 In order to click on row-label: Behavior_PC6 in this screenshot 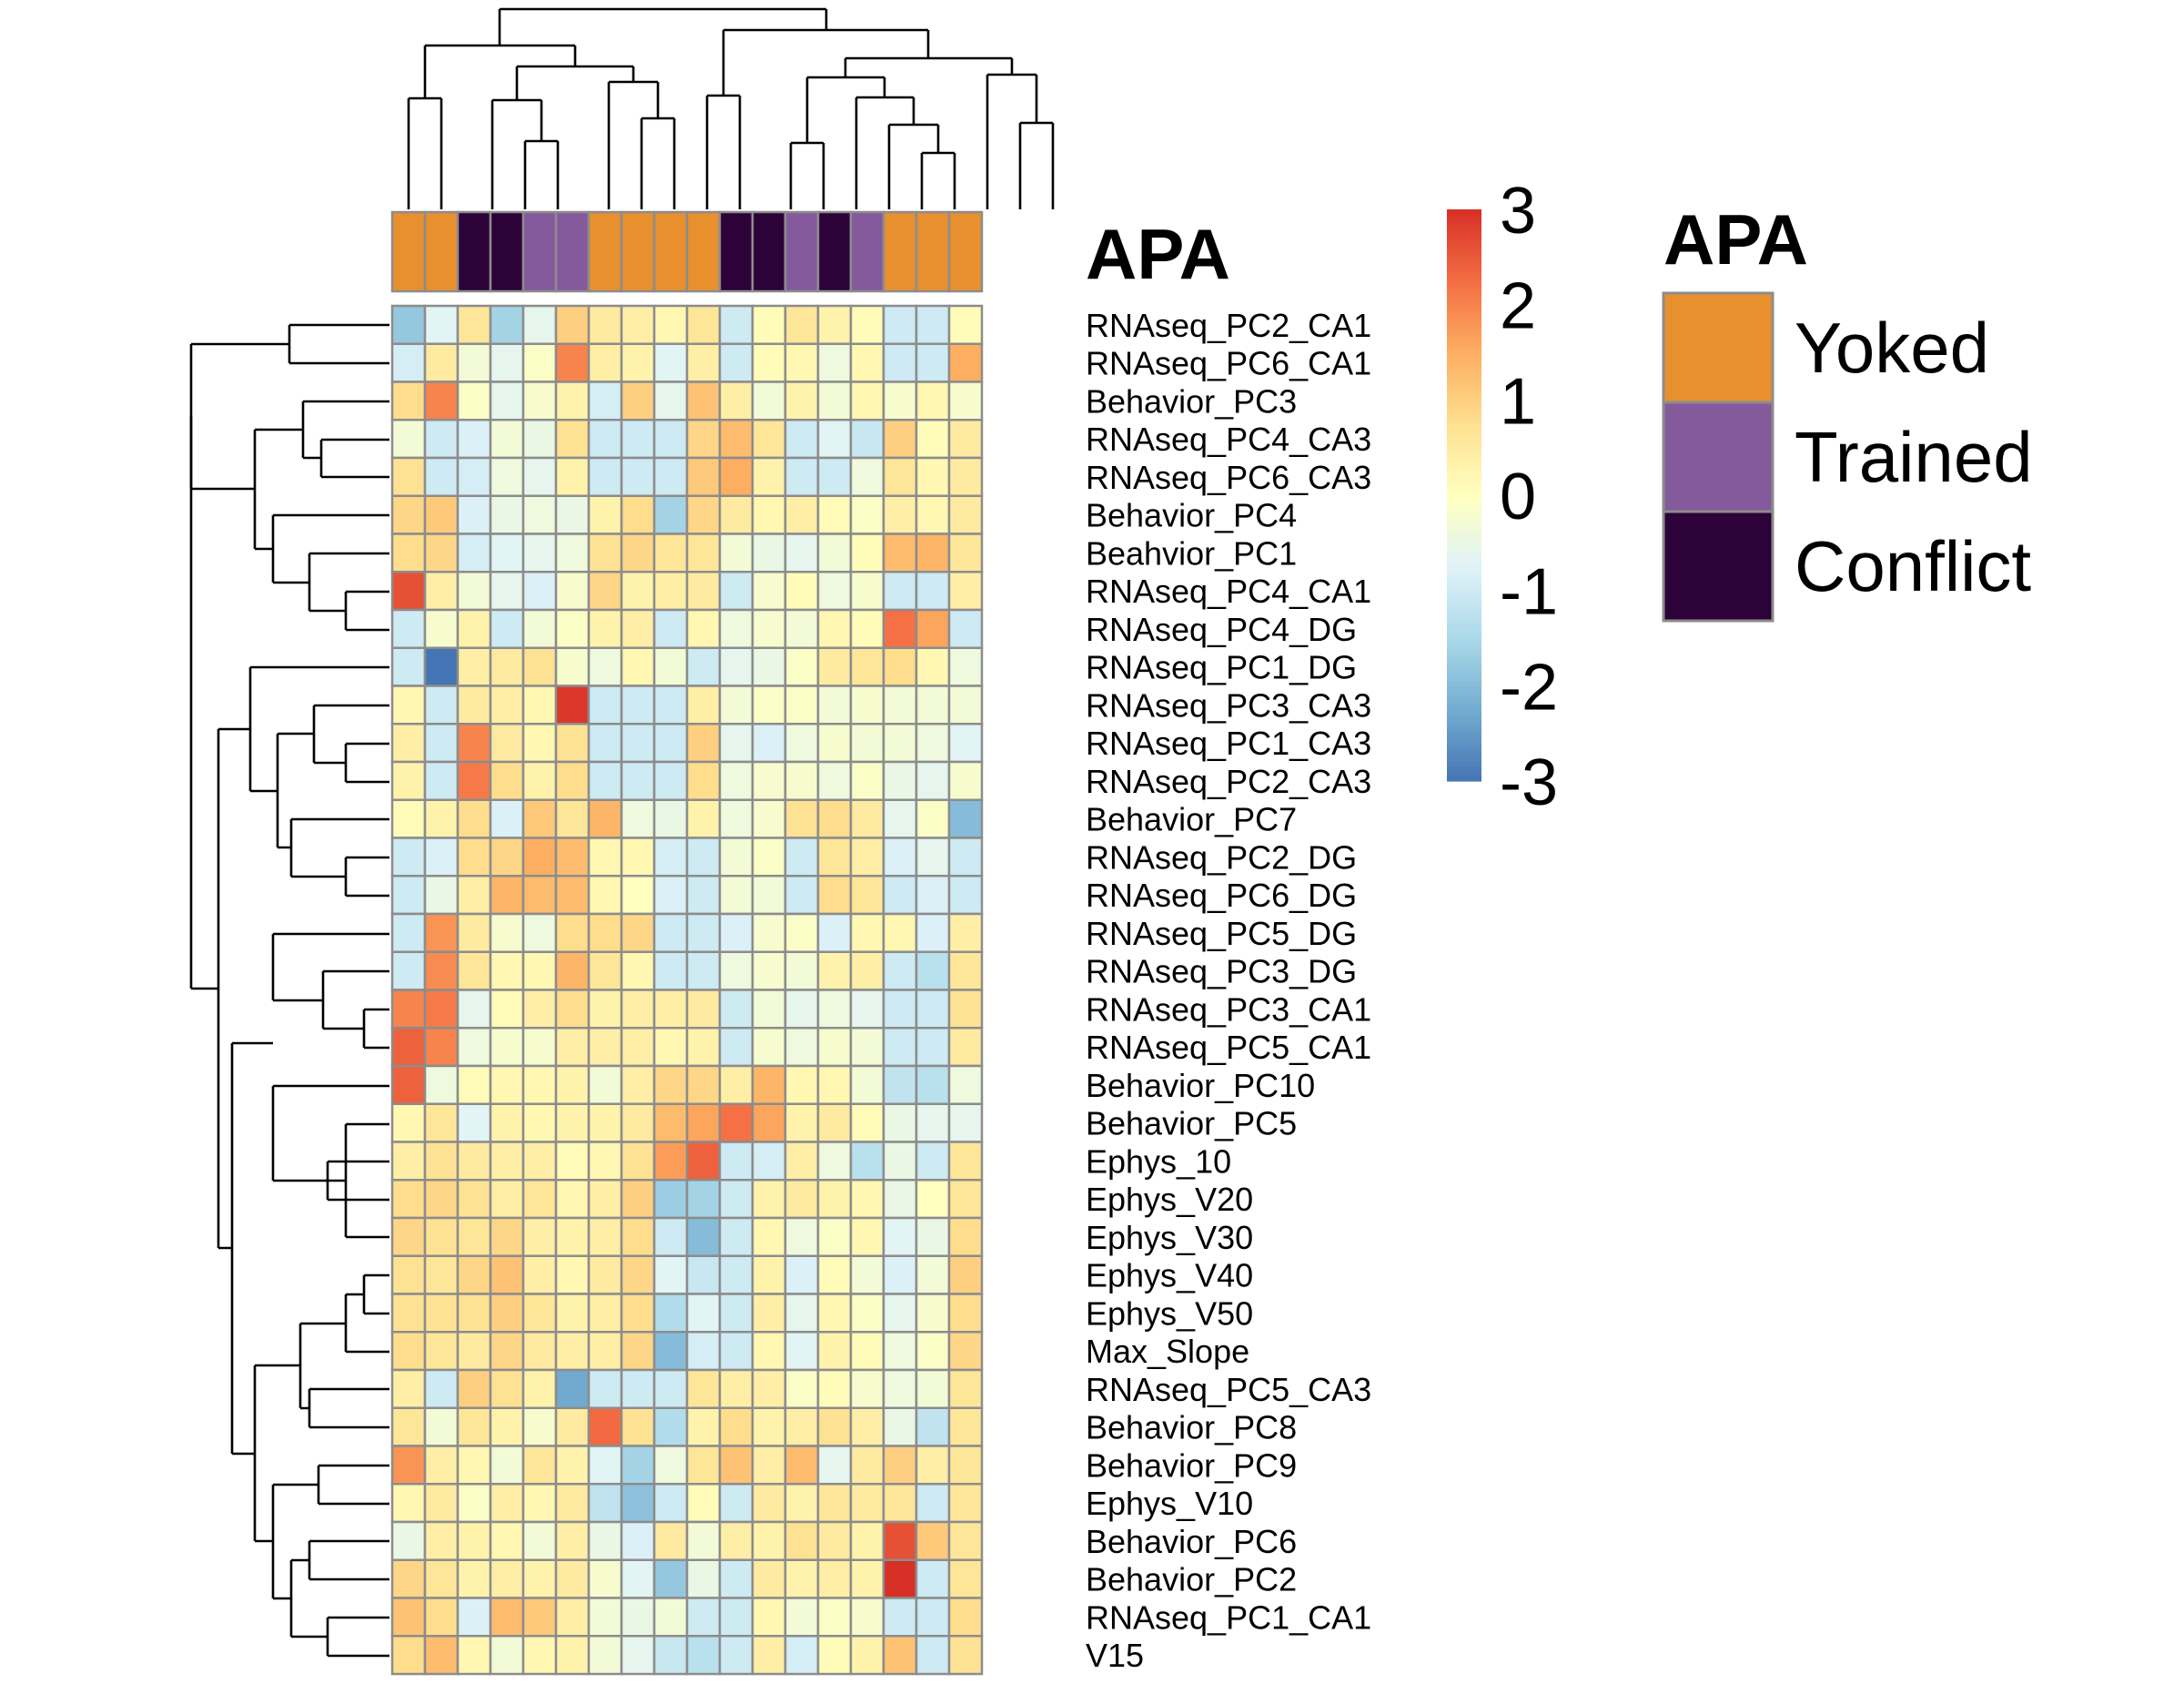, I will do `click(1191, 1541)`.